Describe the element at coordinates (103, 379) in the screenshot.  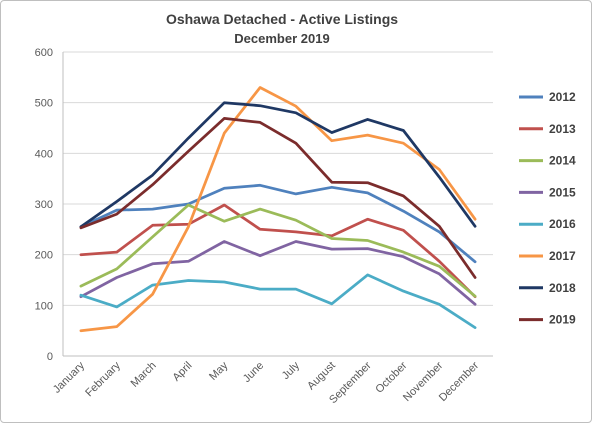
I see `x-tick-label: February` at that location.